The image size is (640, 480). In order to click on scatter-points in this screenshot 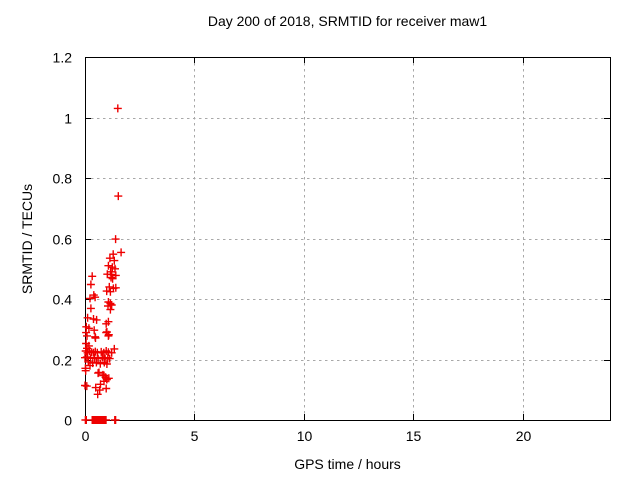, I will do `click(103, 264)`.